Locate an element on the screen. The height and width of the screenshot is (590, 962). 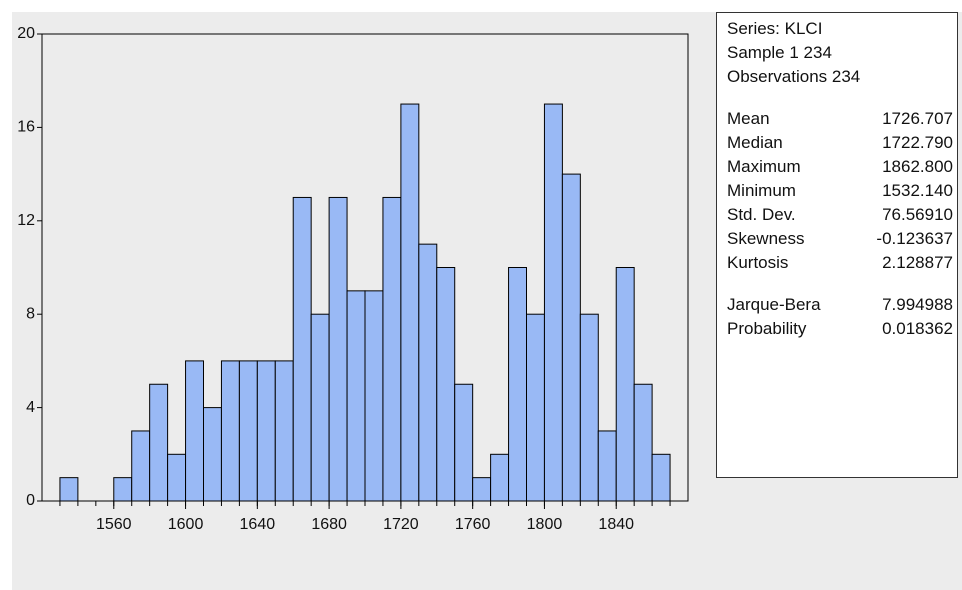
stat-row: Minimum 1532.140 is located at coordinates (842, 191).